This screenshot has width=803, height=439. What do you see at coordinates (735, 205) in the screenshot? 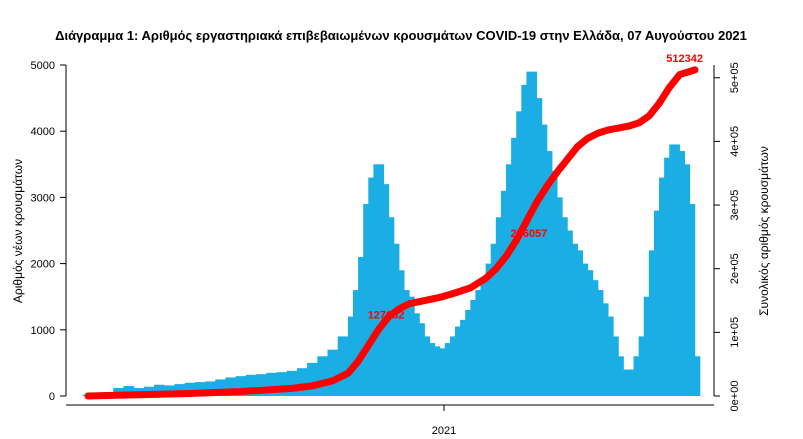
I see `y2-tick-label: 3e+05` at bounding box center [735, 205].